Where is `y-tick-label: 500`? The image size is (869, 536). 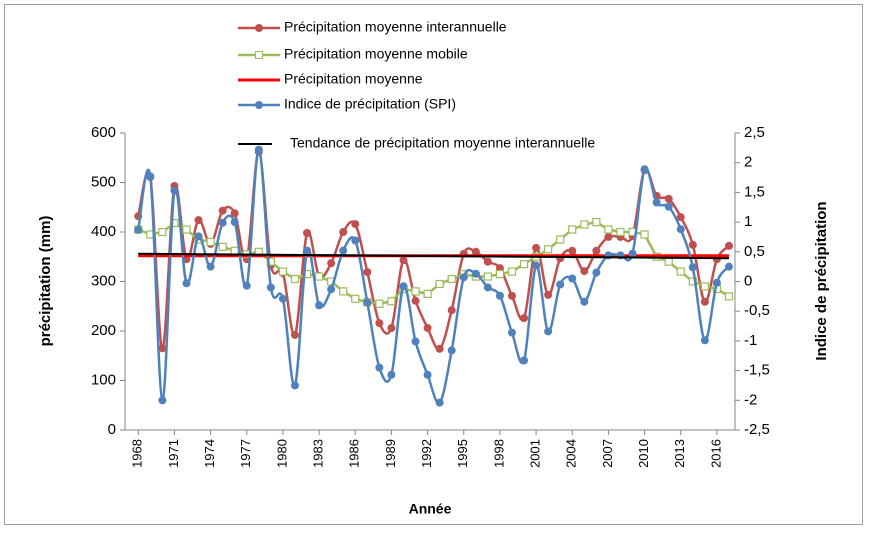
y-tick-label: 500 is located at coordinates (103, 181).